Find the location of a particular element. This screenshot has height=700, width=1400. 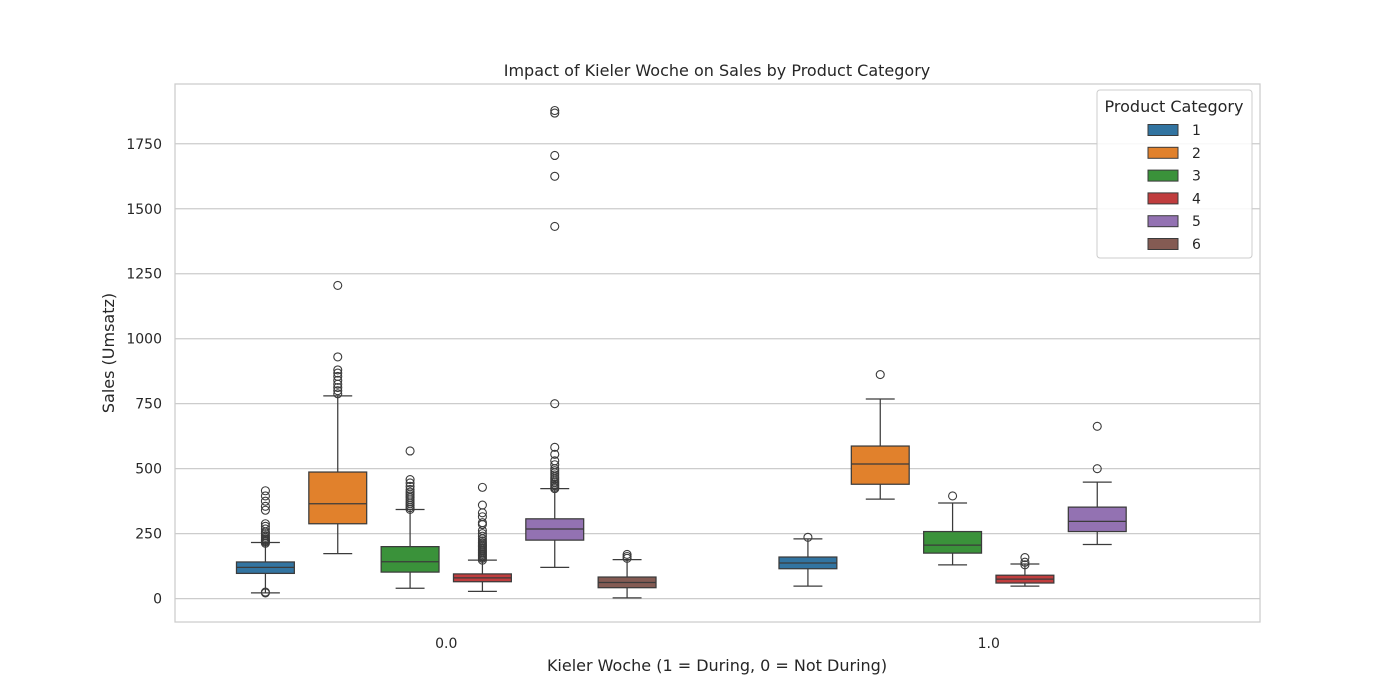

y-tick-label: 1000 is located at coordinates (144, 340).